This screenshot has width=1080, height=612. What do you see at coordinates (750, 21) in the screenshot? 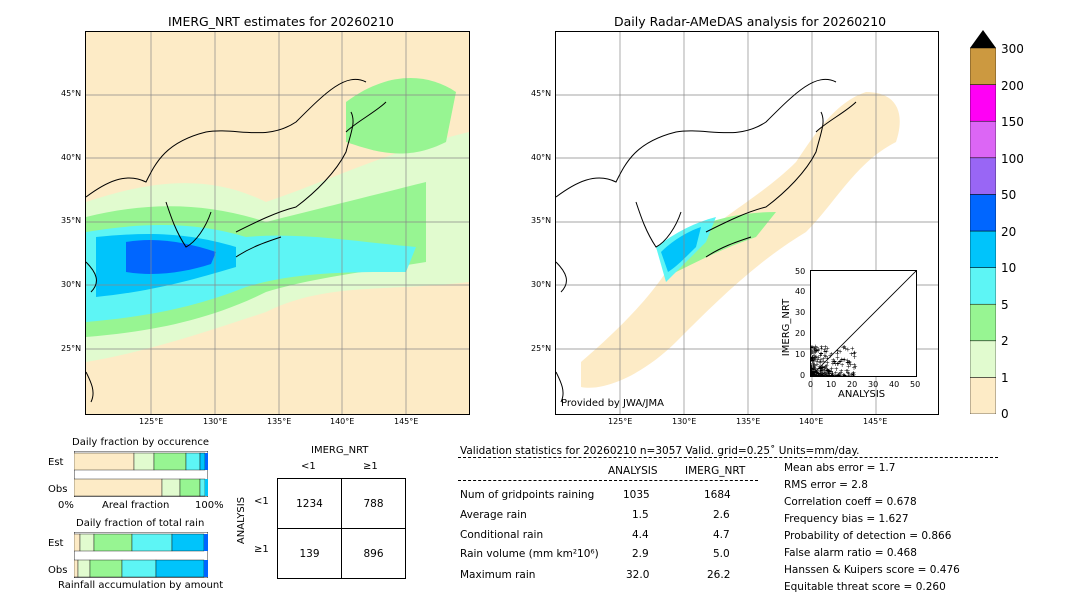
I see `right-map-title: Daily Radar-AMeDAS analysis for 20260210` at bounding box center [750, 21].